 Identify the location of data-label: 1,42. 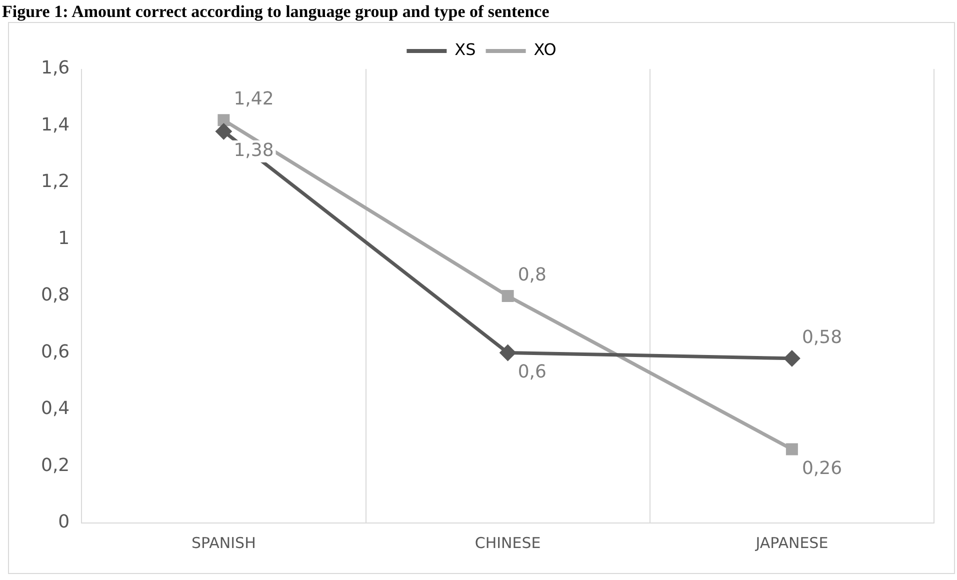
(254, 99).